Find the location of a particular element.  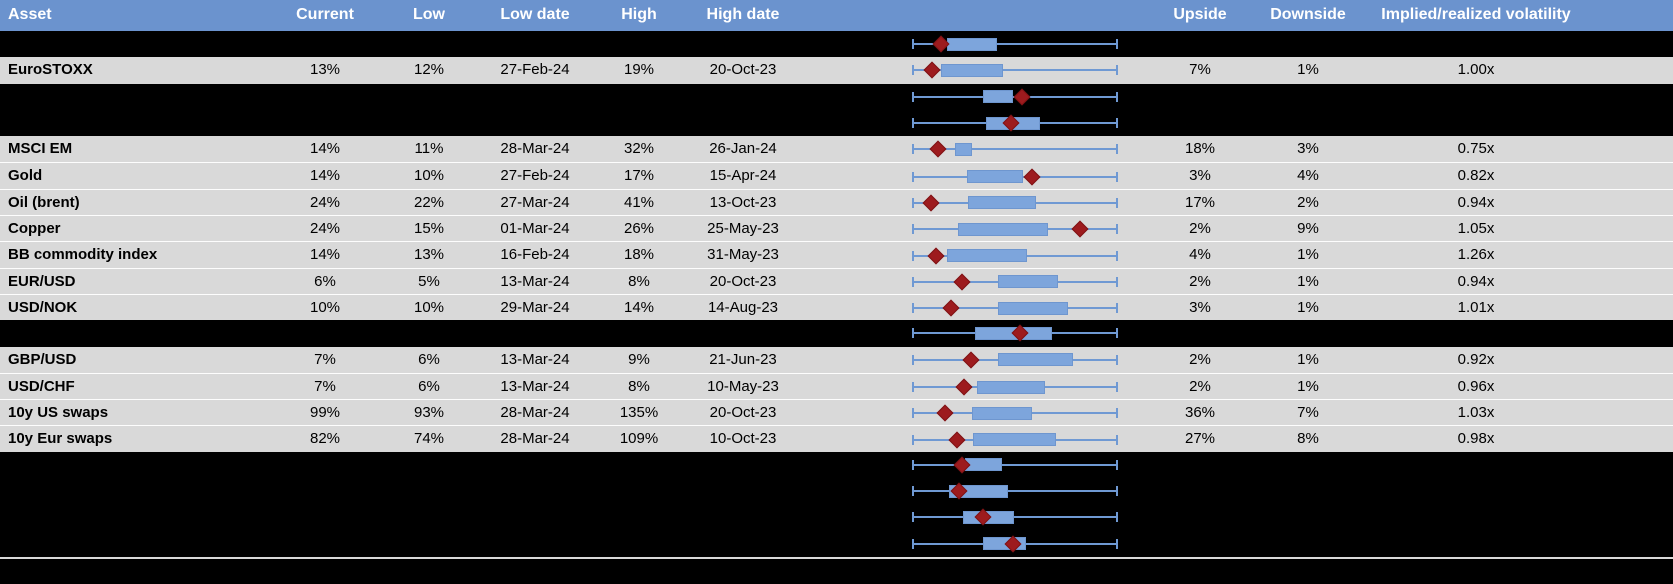

cell-high: 14% is located at coordinates (639, 307).